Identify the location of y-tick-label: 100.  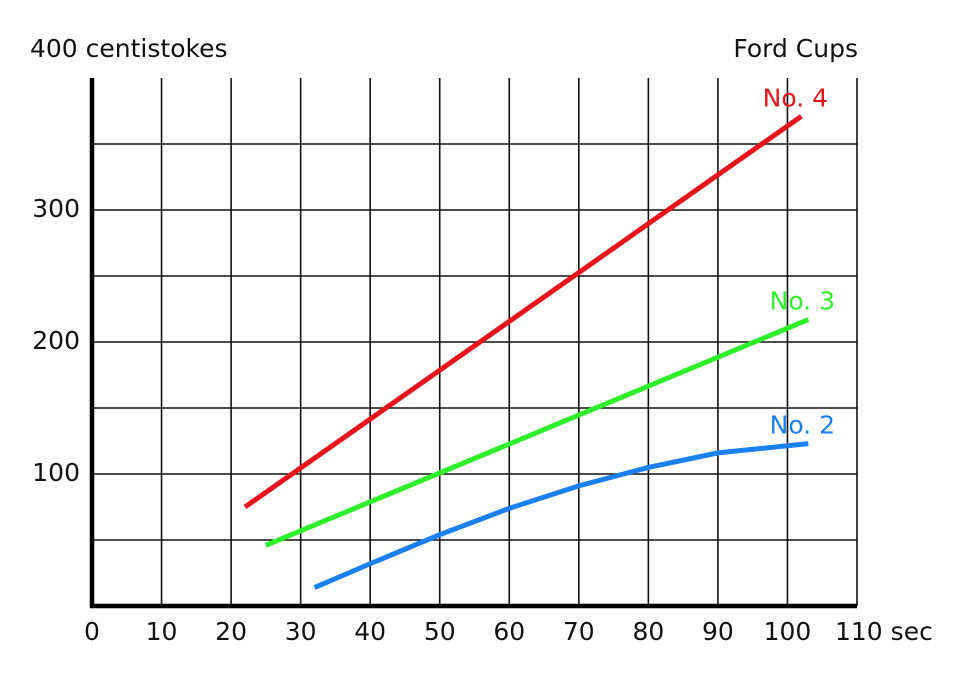
(56, 472).